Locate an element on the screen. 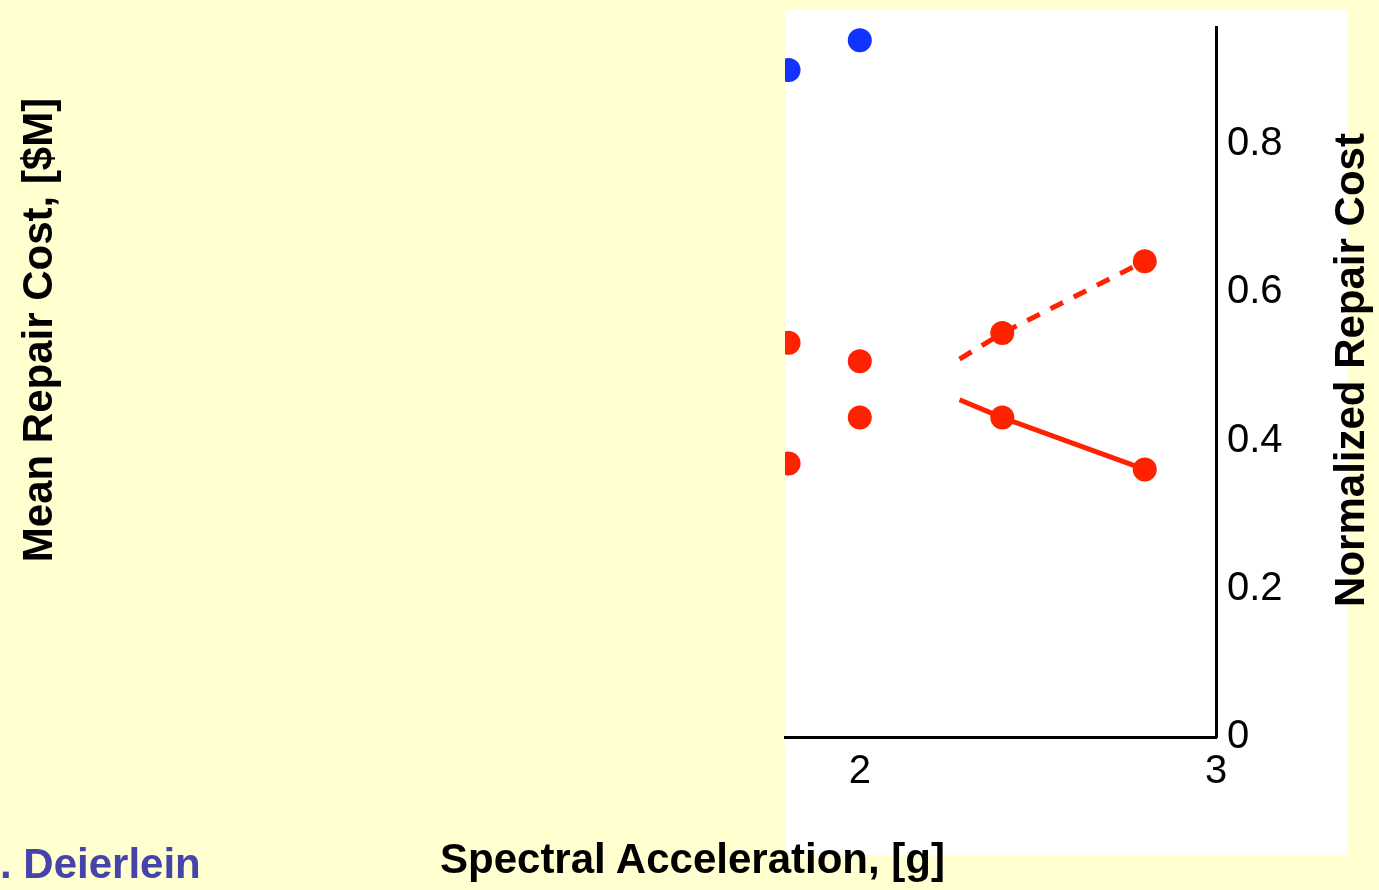  y2-tick-label: 0.6 is located at coordinates (1255, 289).